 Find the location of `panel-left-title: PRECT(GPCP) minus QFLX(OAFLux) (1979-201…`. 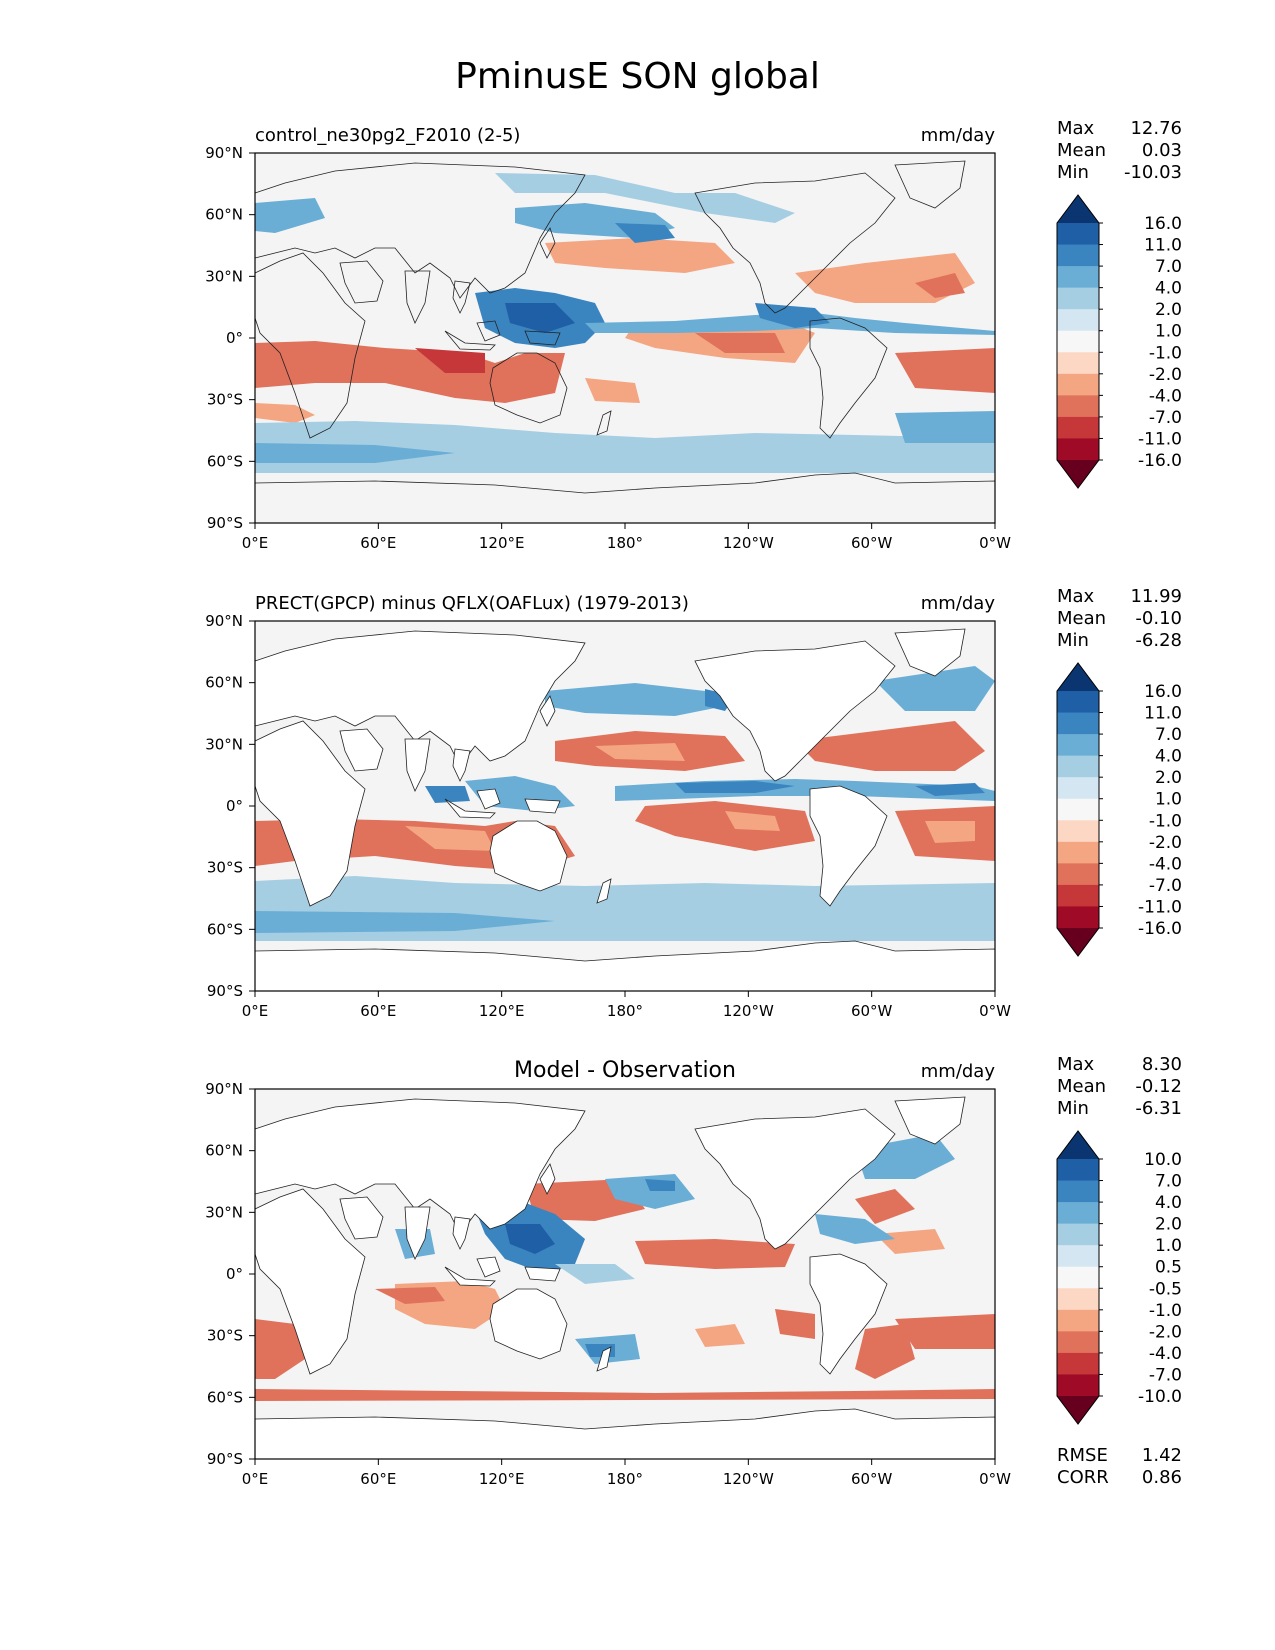

panel-left-title: PRECT(GPCP) minus QFLX(OAFLux) (1979-201… is located at coordinates (472, 603).